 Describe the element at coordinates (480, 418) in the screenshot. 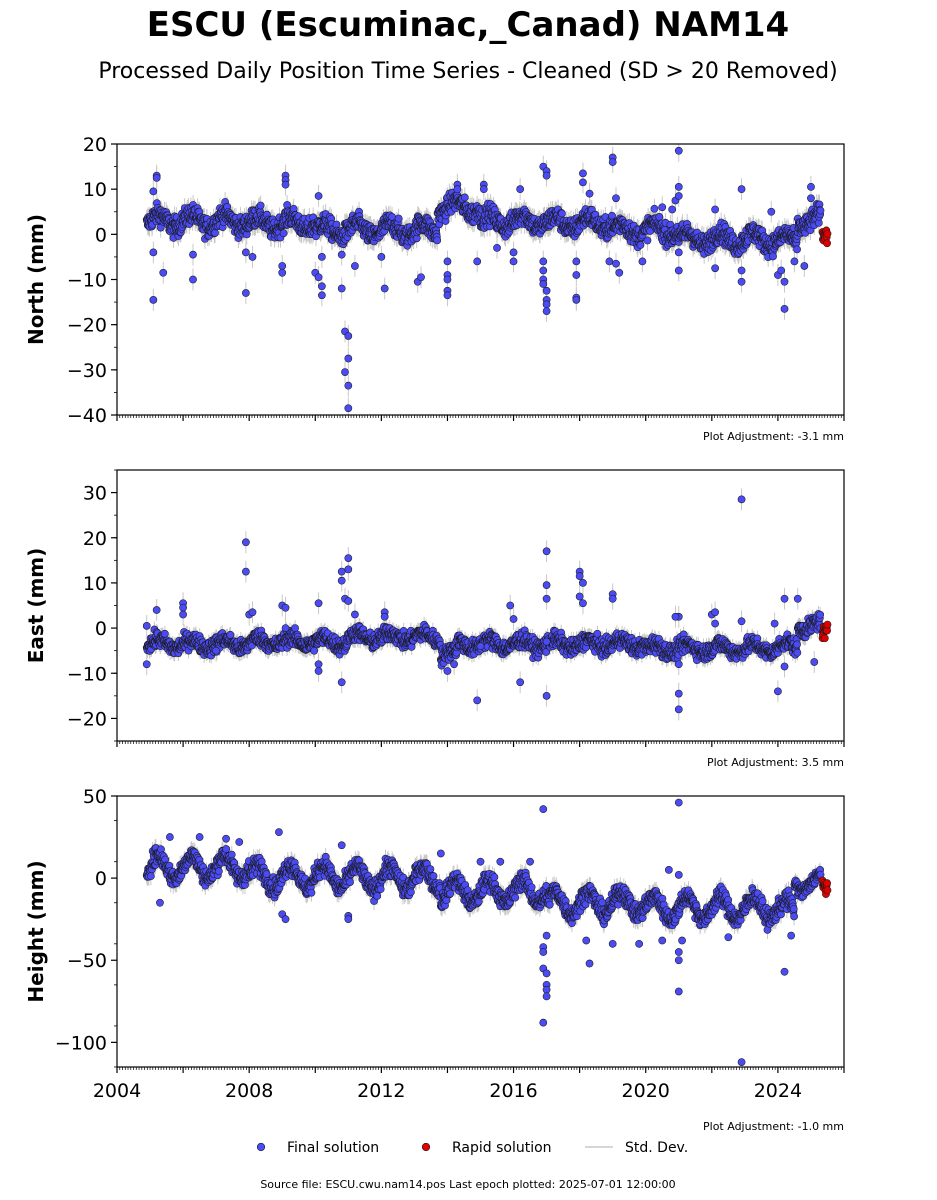

I see `north-x-axis` at that location.